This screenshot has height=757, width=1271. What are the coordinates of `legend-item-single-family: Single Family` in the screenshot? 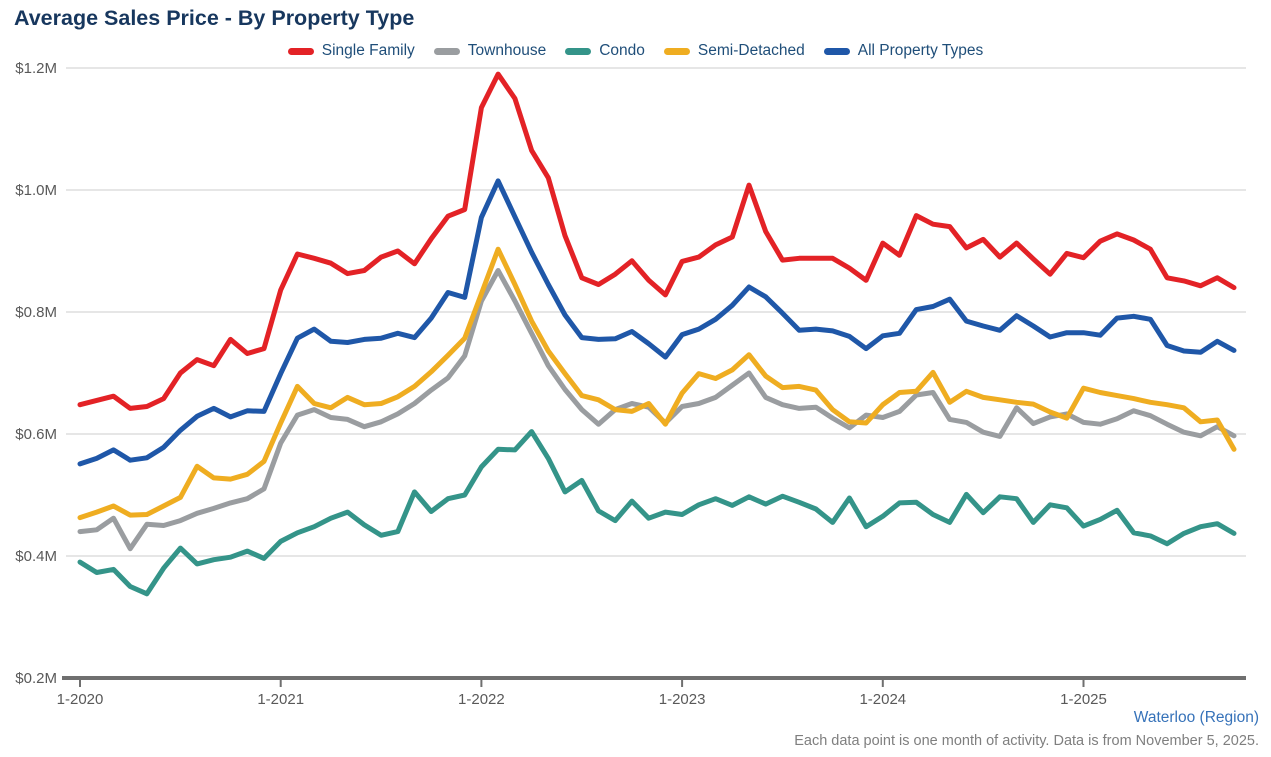 It's located at (351, 51).